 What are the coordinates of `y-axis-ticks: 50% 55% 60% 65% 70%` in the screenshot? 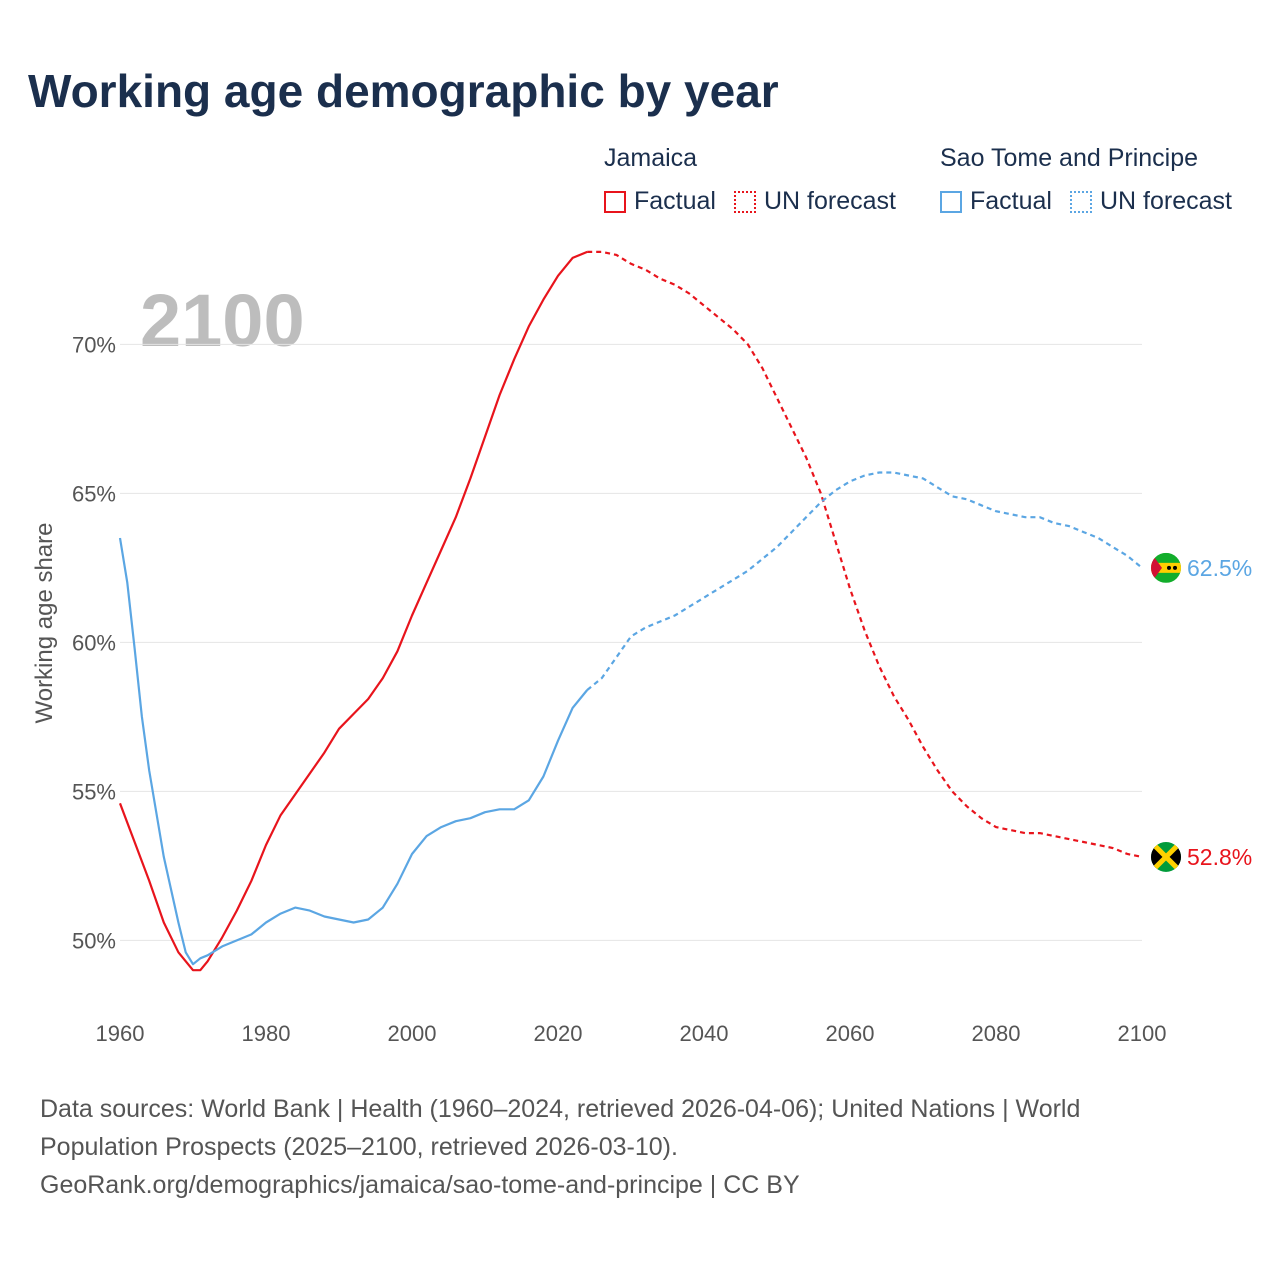 It's located at (94, 642).